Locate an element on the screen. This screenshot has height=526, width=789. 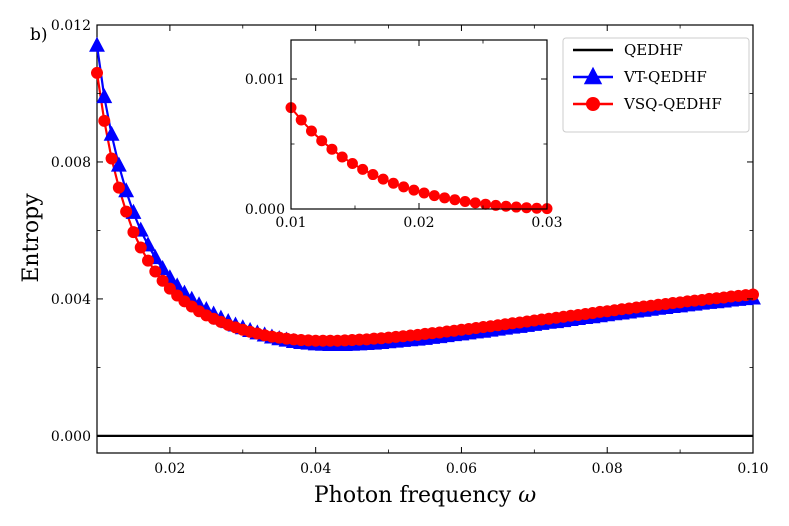
main-y-tick-label-0: 0.000 is located at coordinates (71, 437).